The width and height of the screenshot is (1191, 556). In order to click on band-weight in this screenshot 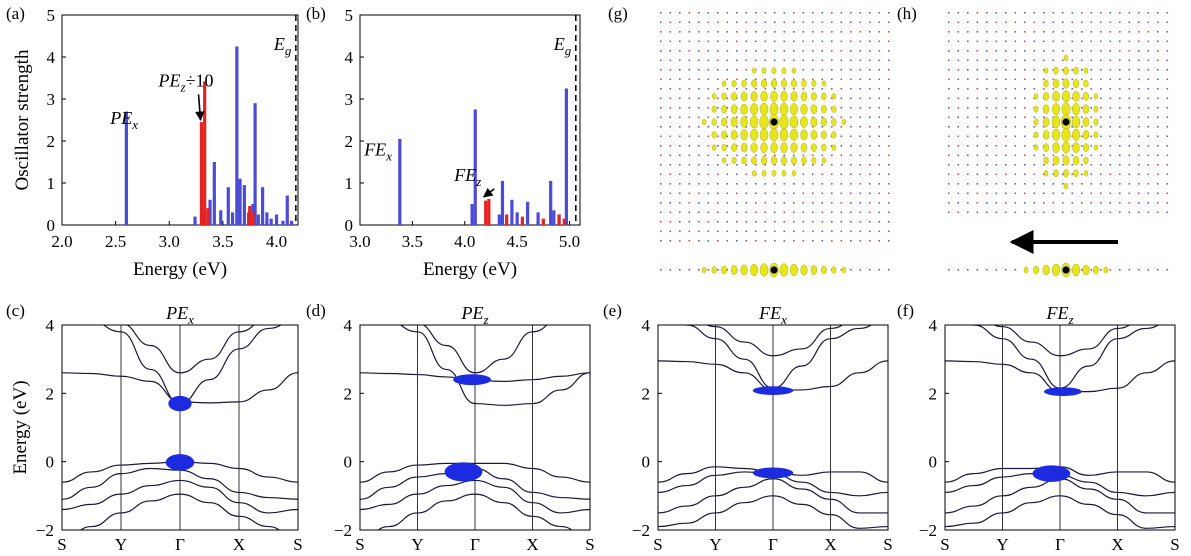, I will do `click(1051, 473)`.